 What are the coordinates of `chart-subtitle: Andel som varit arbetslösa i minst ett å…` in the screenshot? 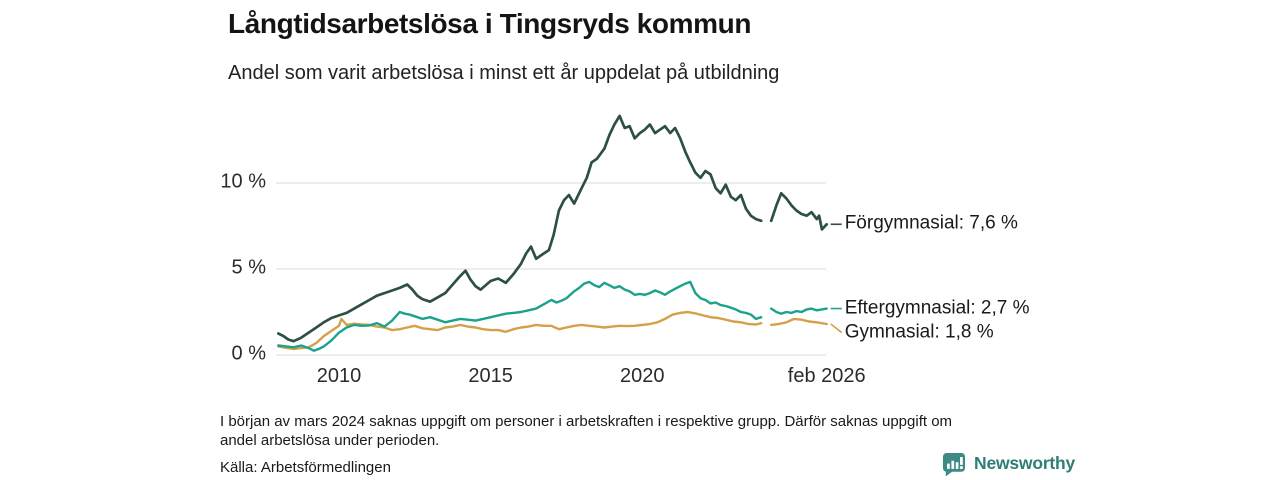 It's located at (504, 73).